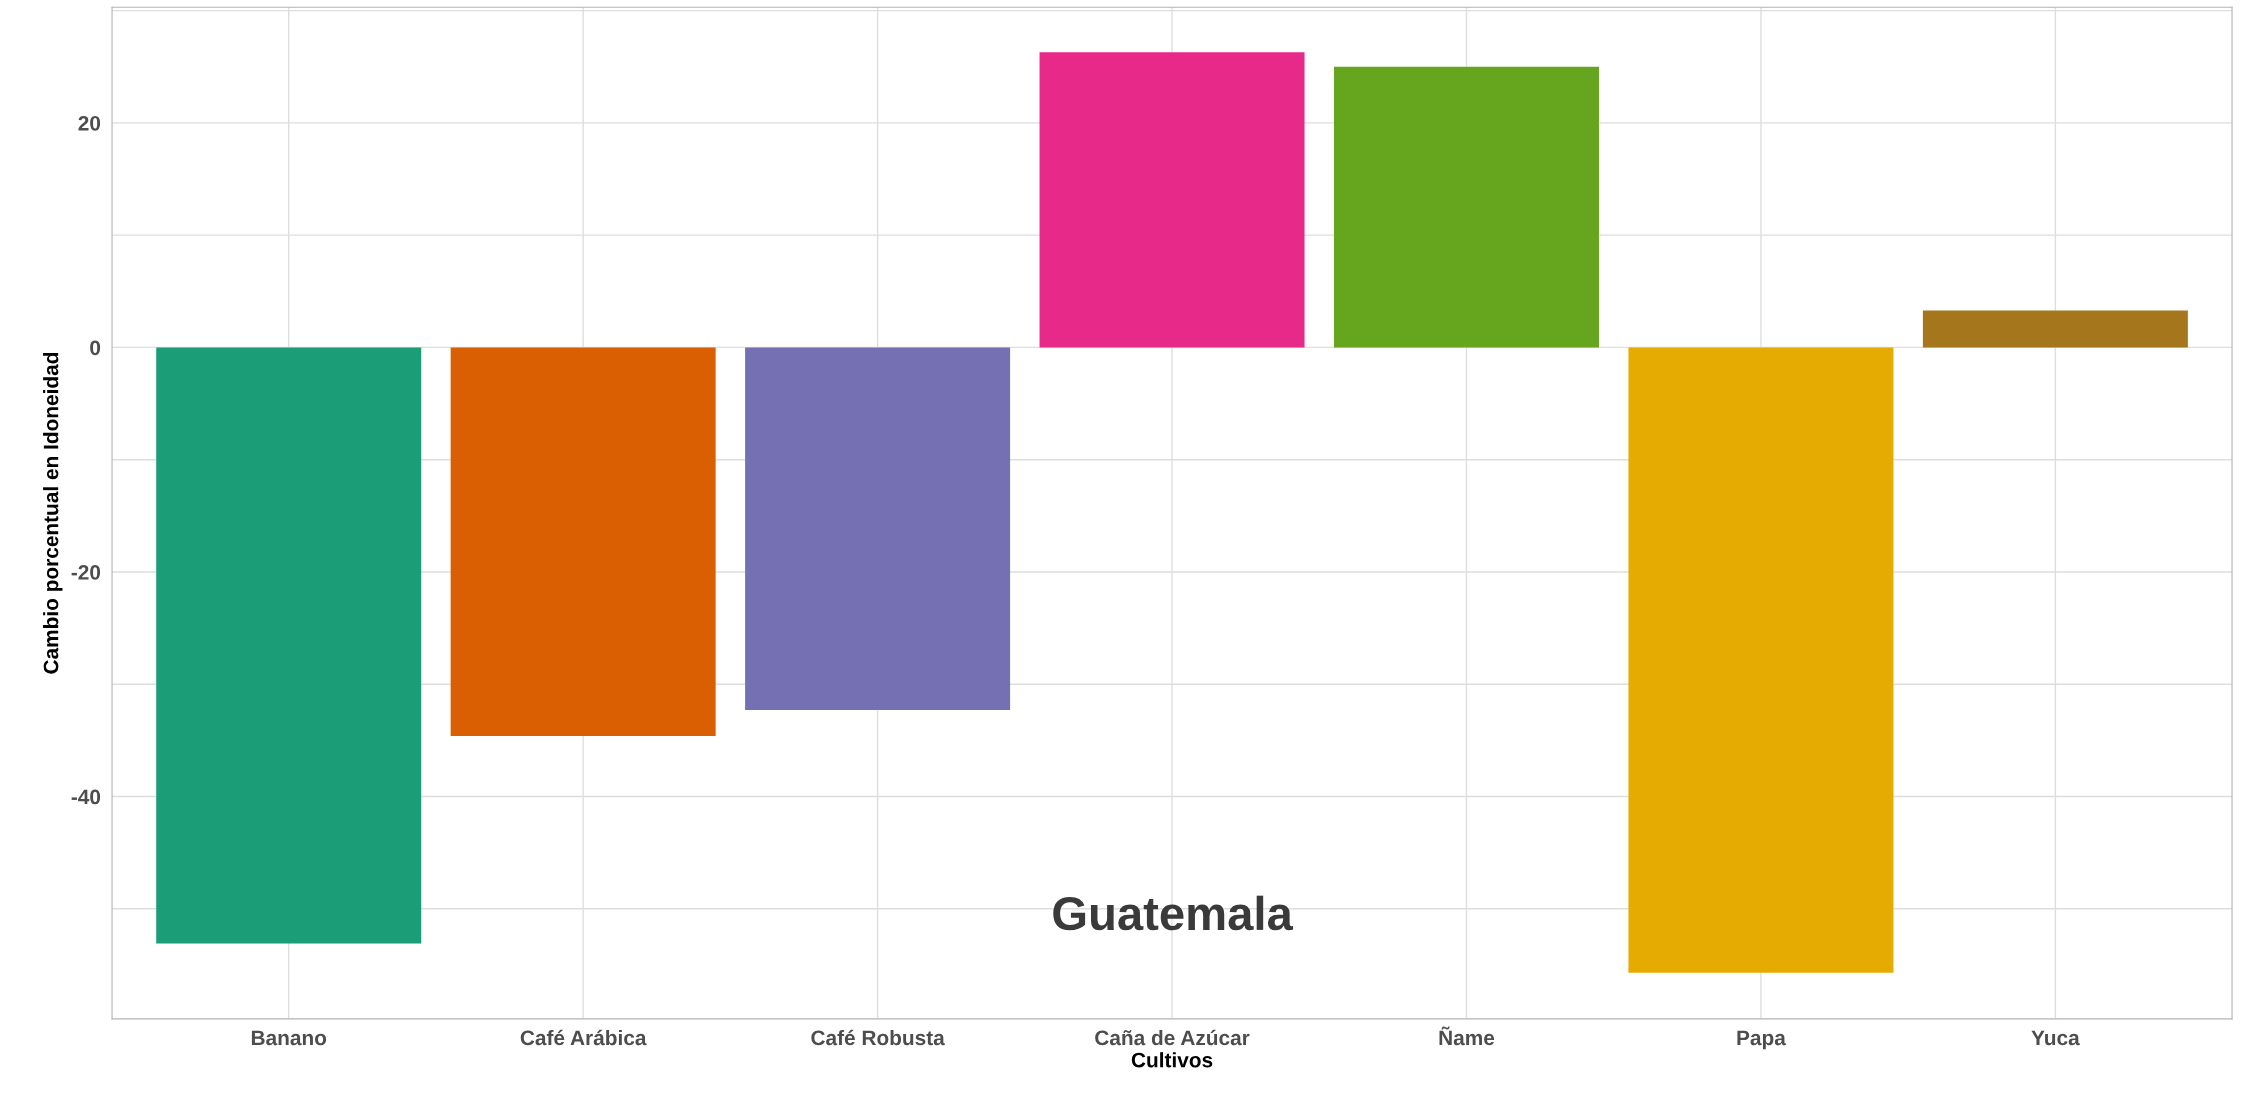  Describe the element at coordinates (289, 1038) in the screenshot. I see `x-tick-label: Banano` at that location.